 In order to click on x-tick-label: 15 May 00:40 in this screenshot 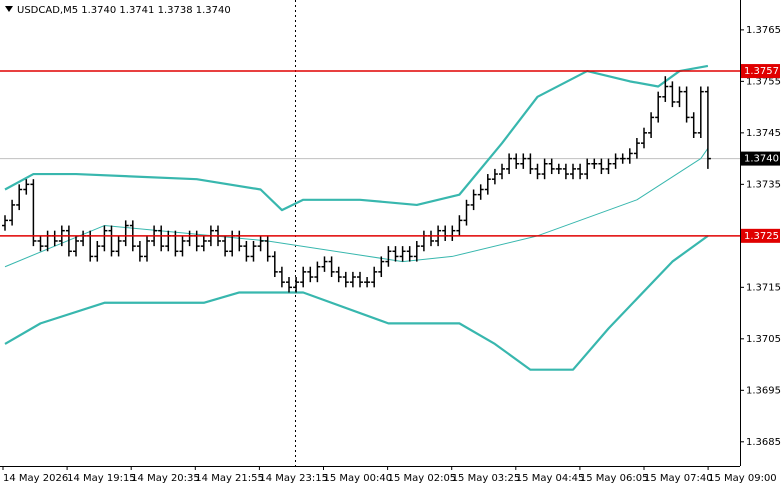, I will do `click(358, 478)`.